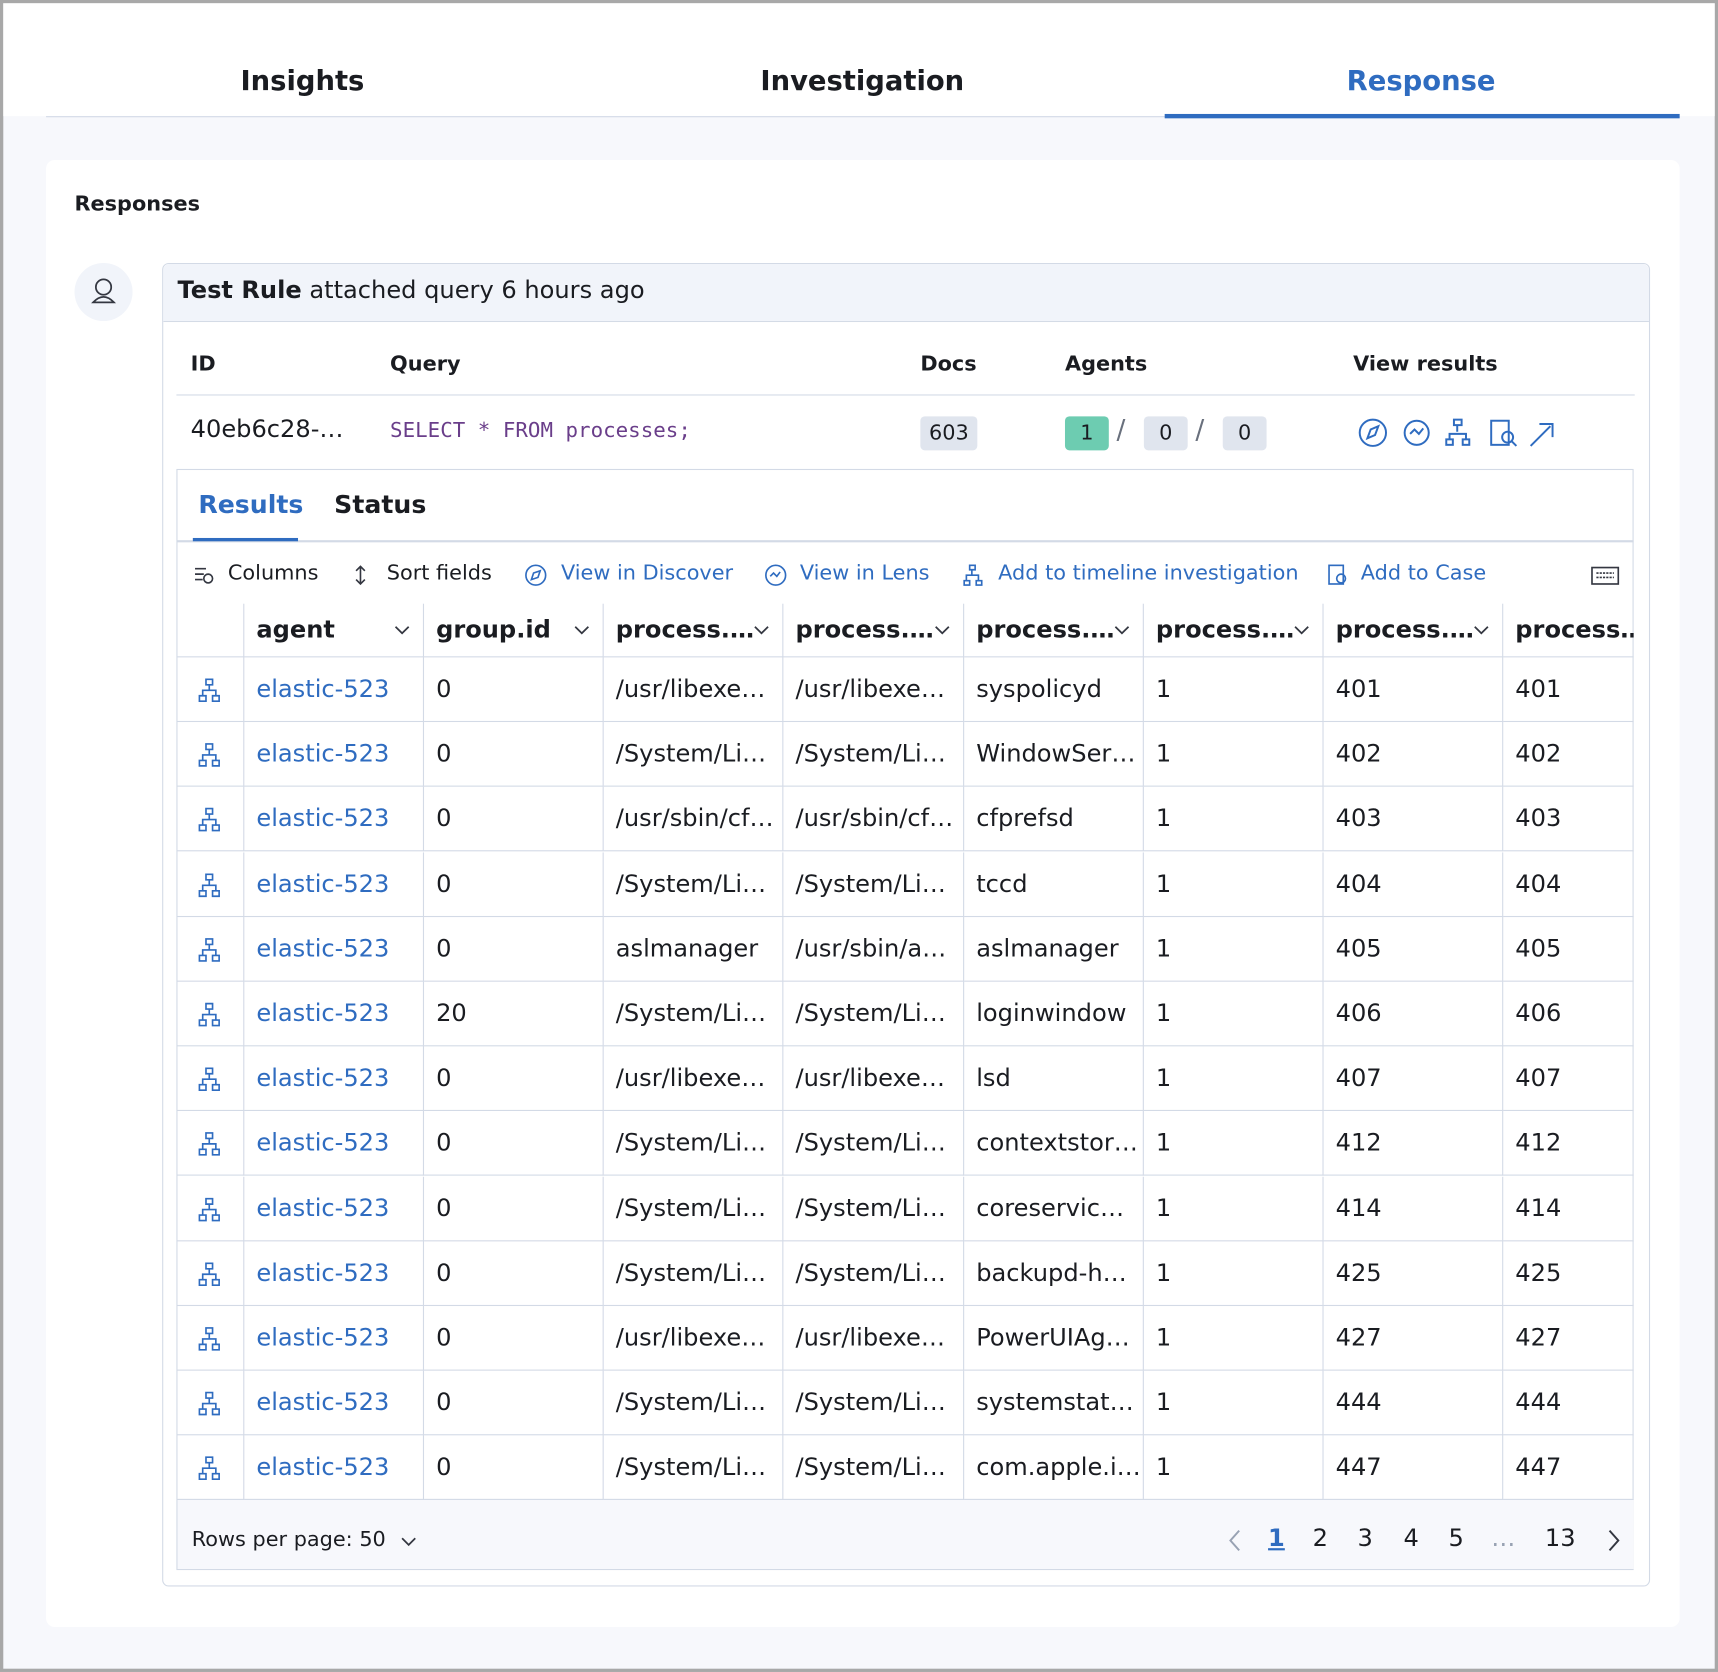 This screenshot has width=1718, height=1672. What do you see at coordinates (1365, 1538) in the screenshot?
I see `page-link: 3` at bounding box center [1365, 1538].